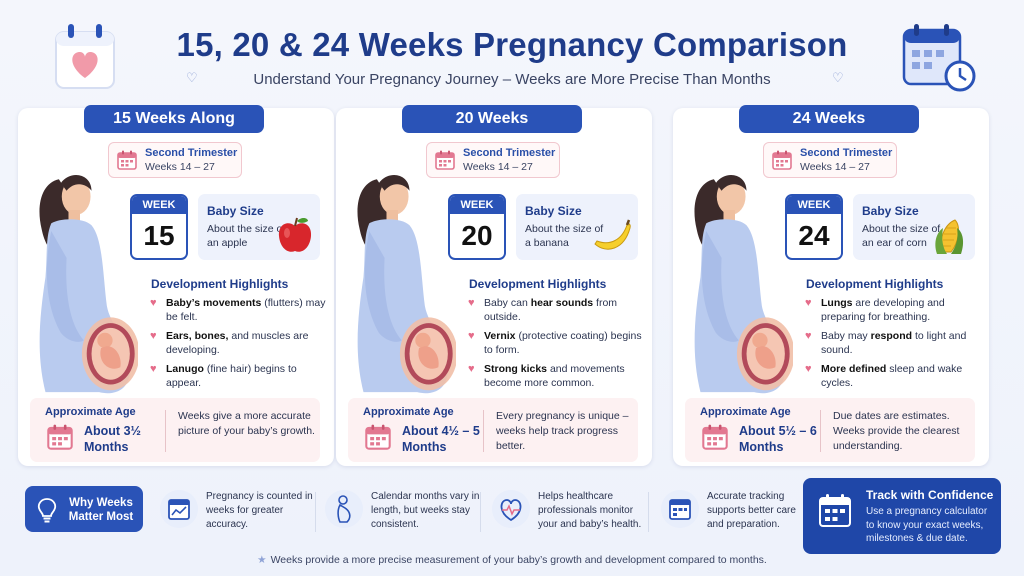 This screenshot has height=576, width=1024. I want to click on calendar-heart-icon, so click(85, 56).